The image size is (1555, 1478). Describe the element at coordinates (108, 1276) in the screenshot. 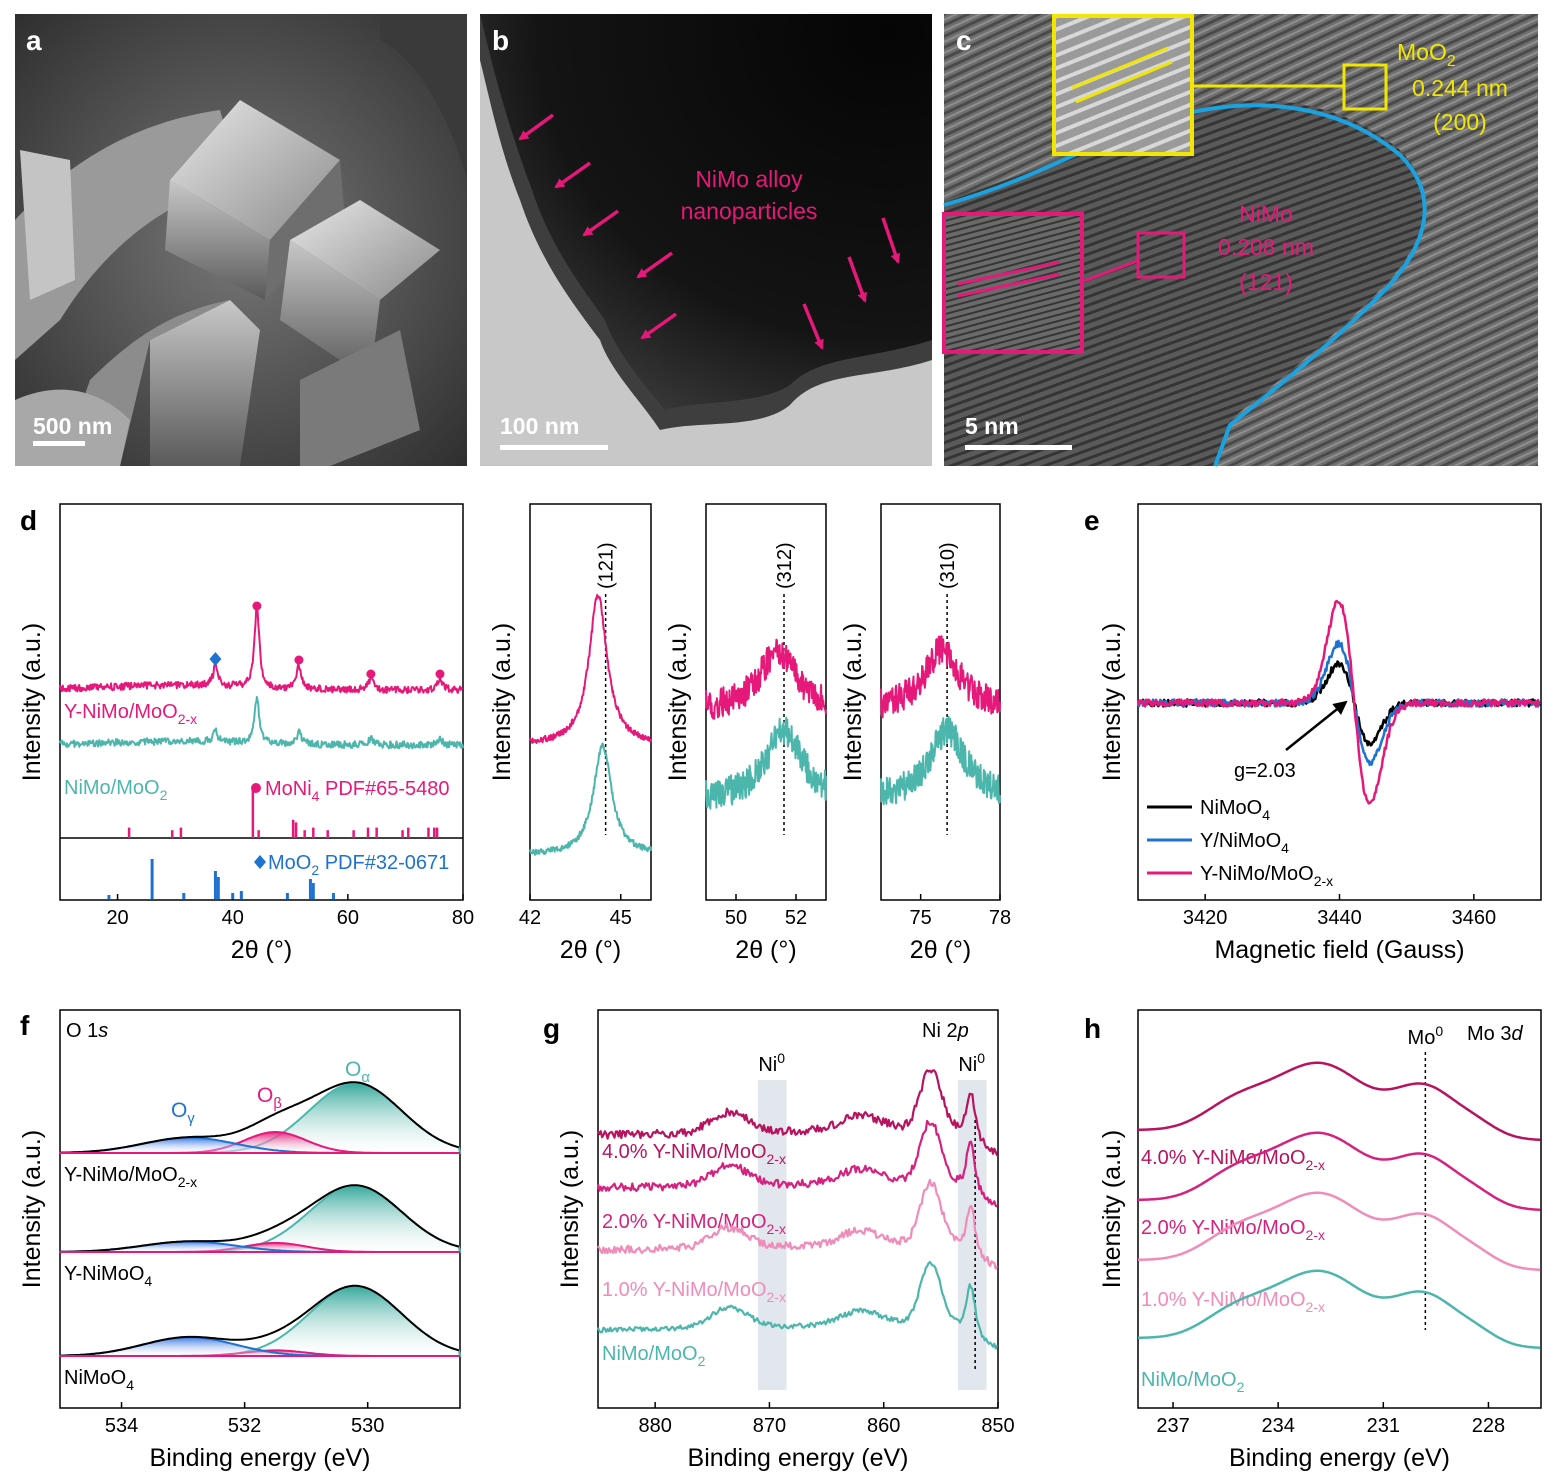

I see `o1s-series-label-1: Y-NiMoO4` at that location.